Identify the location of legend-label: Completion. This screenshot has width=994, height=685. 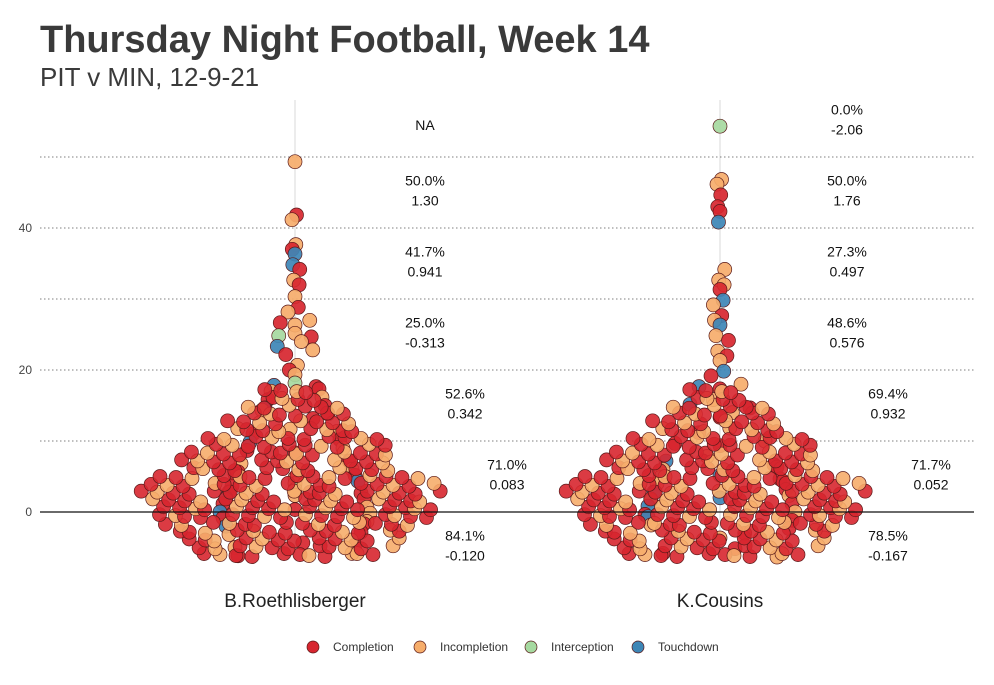
(363, 647).